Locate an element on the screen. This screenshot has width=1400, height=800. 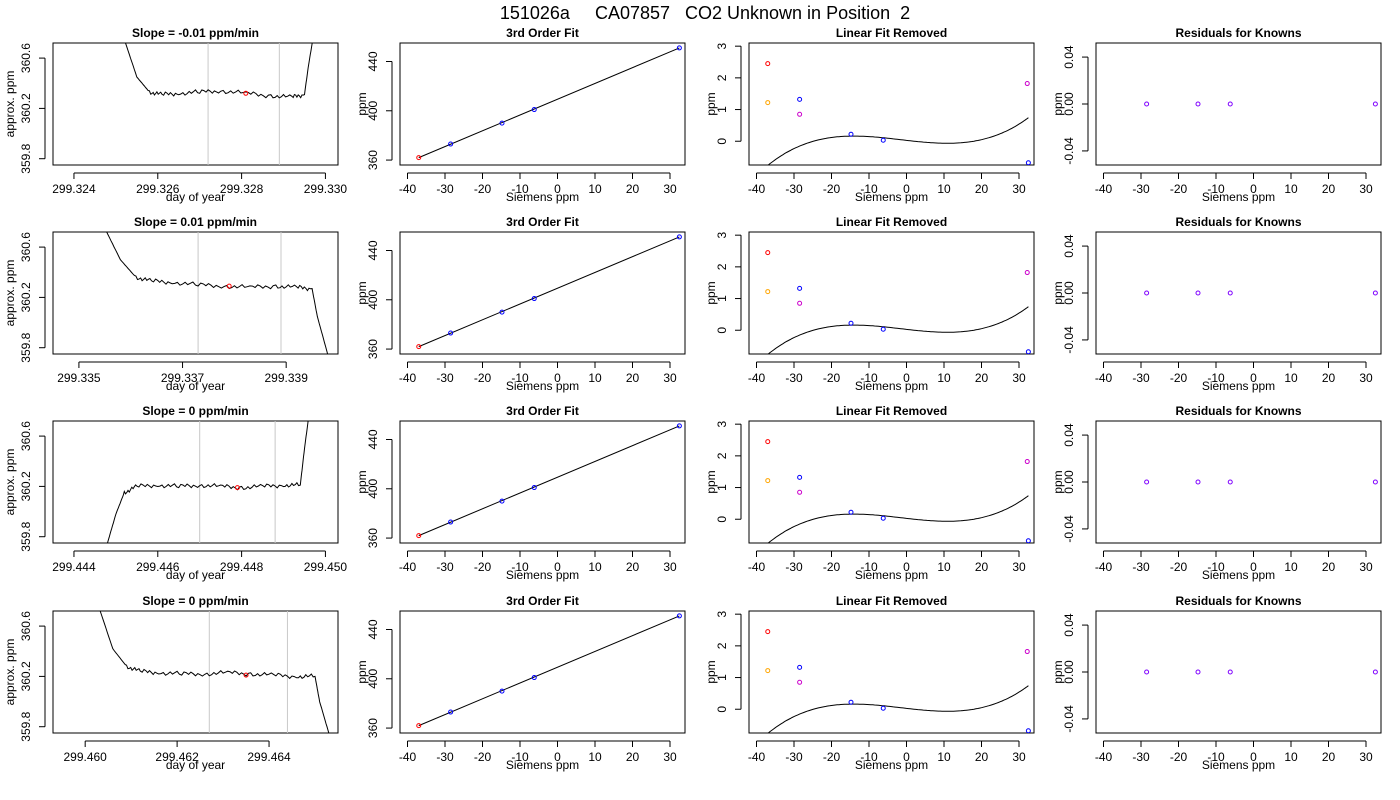
y-axis-label: approx. ppm is located at coordinates (10, 672).